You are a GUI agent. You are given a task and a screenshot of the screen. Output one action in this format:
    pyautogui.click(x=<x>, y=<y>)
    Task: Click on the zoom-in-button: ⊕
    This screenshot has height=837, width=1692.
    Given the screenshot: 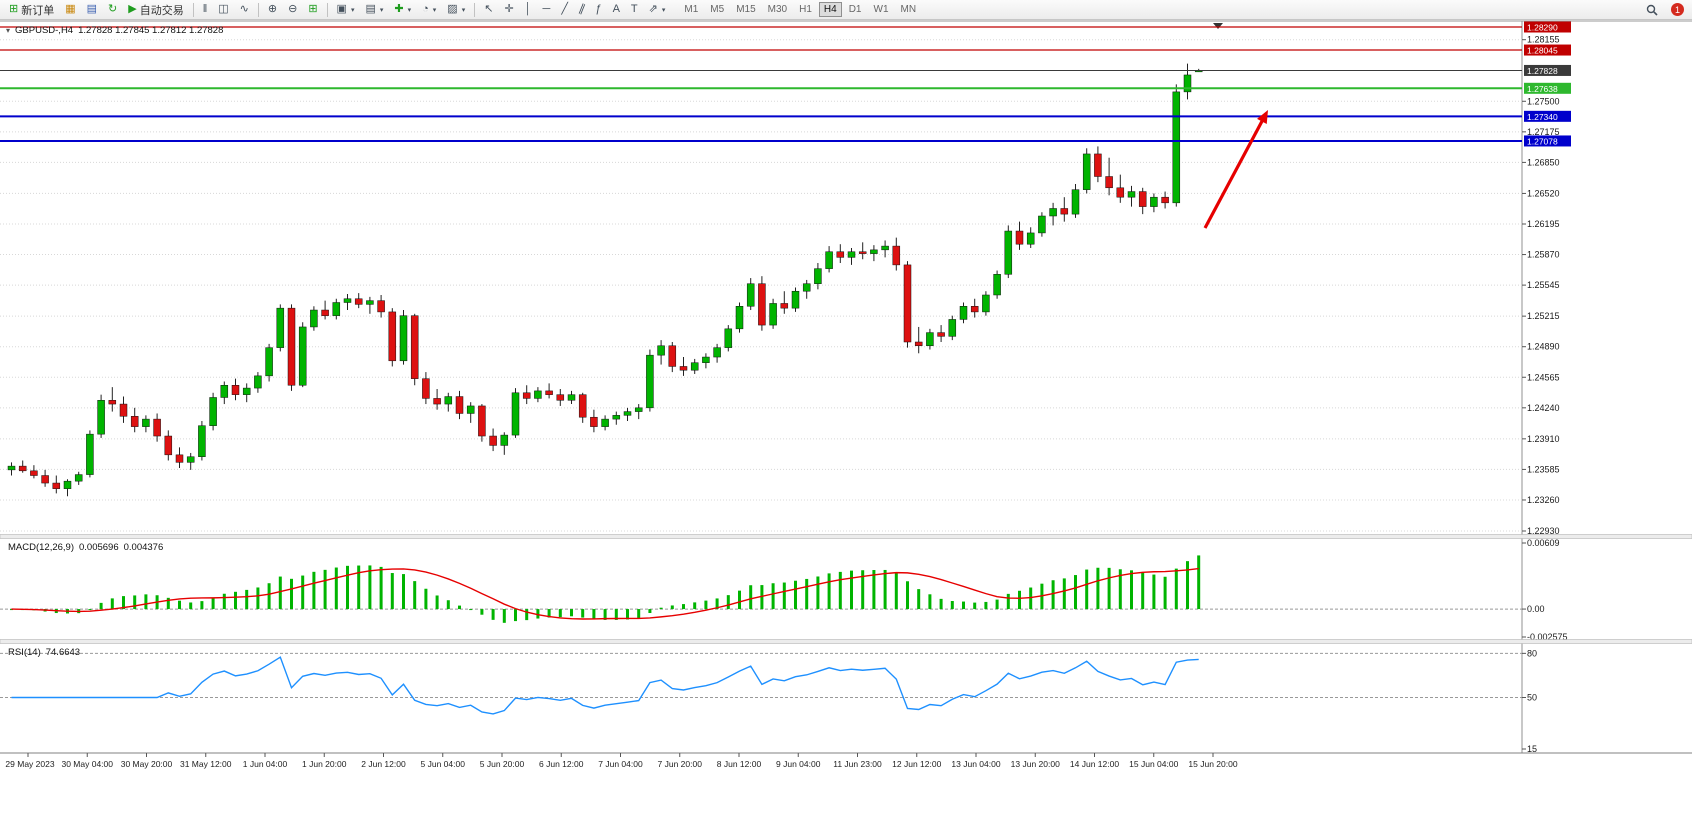 What is the action you would take?
    pyautogui.click(x=272, y=10)
    